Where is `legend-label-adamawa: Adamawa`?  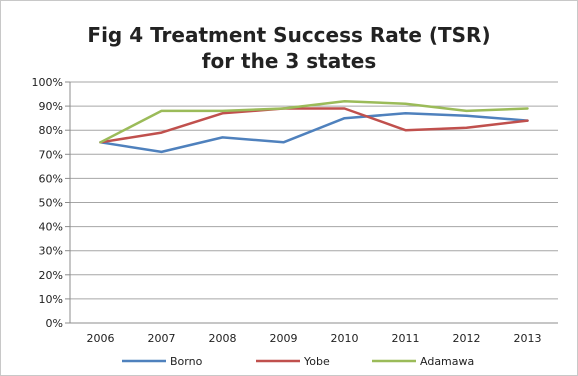 legend-label-adamawa: Adamawa is located at coordinates (447, 361).